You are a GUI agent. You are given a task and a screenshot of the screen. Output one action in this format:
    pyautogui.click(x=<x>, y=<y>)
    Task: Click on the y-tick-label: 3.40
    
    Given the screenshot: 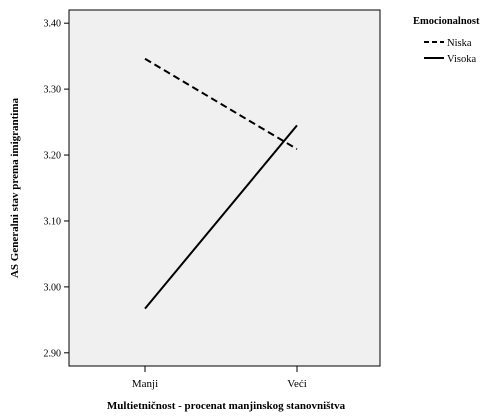 What is the action you would take?
    pyautogui.click(x=53, y=24)
    